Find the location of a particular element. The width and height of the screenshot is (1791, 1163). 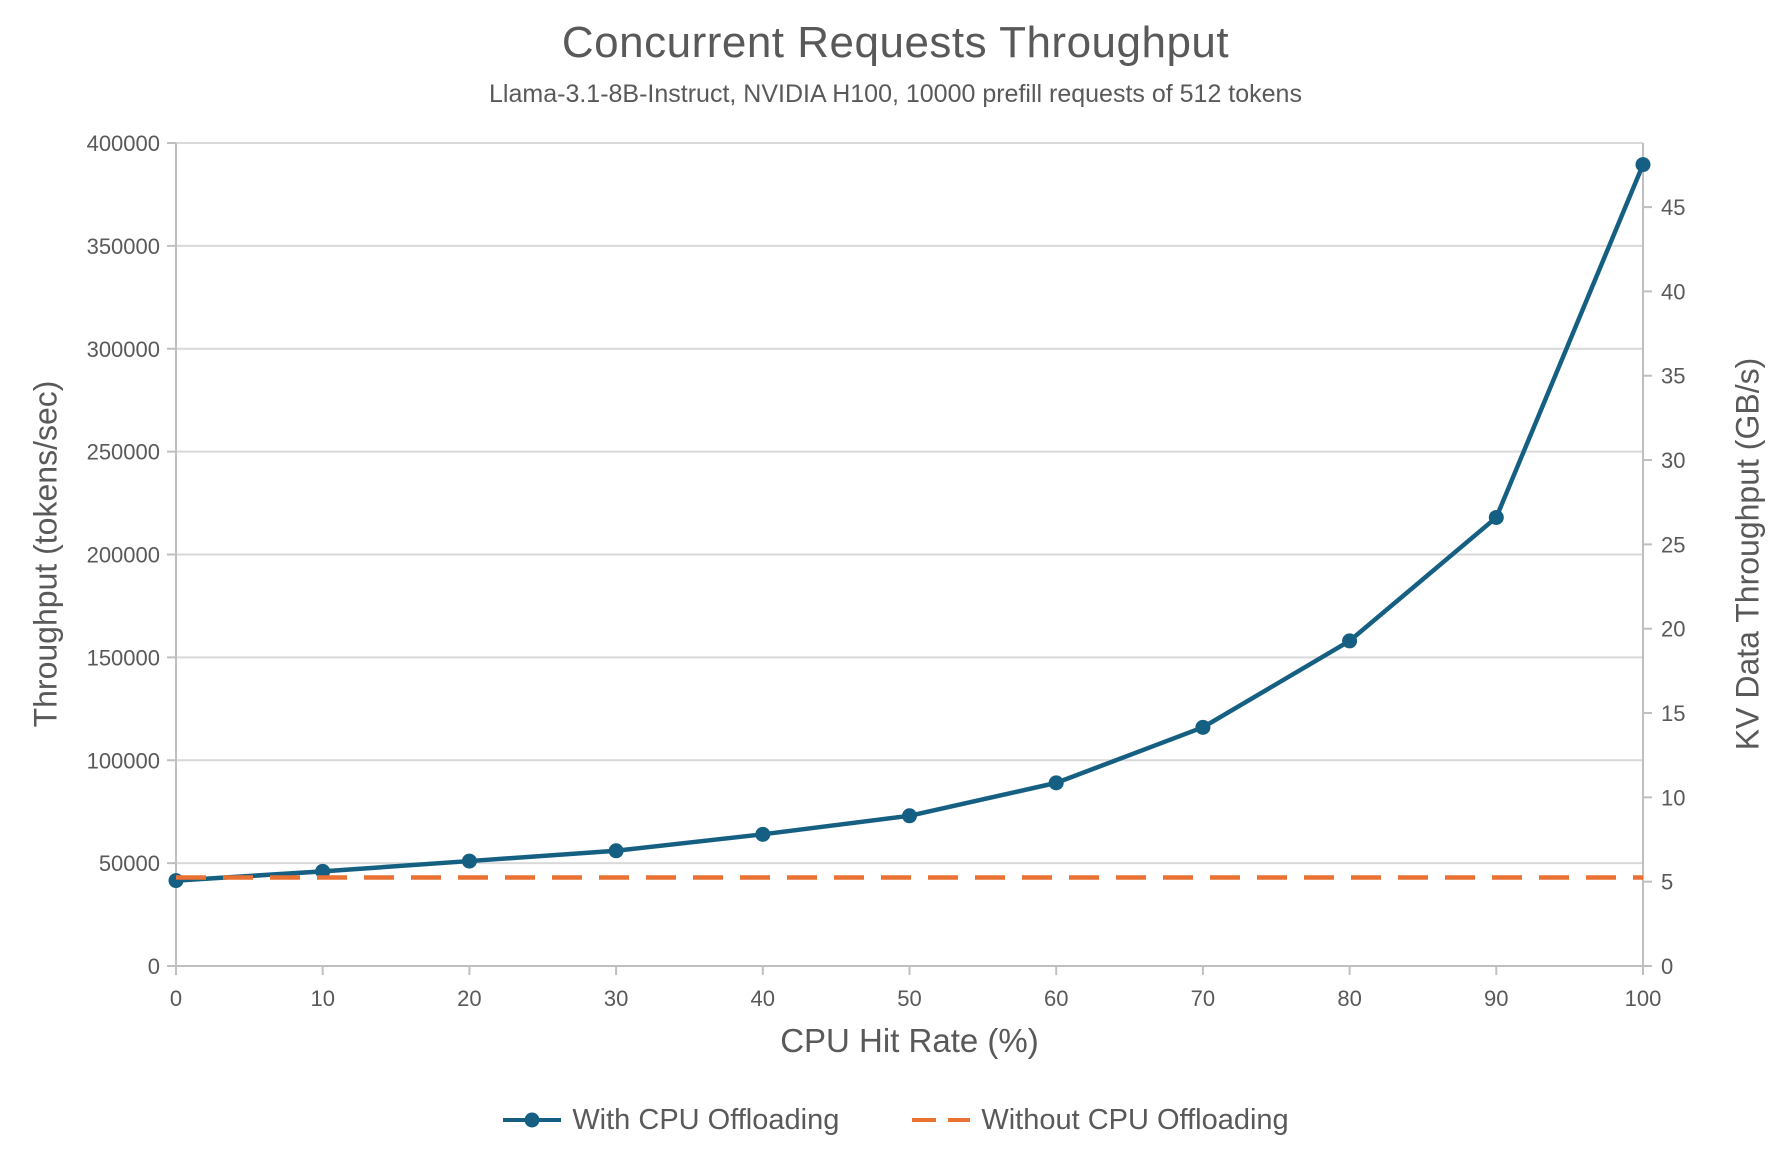

right-axis-tick-label: 20 is located at coordinates (1673, 629).